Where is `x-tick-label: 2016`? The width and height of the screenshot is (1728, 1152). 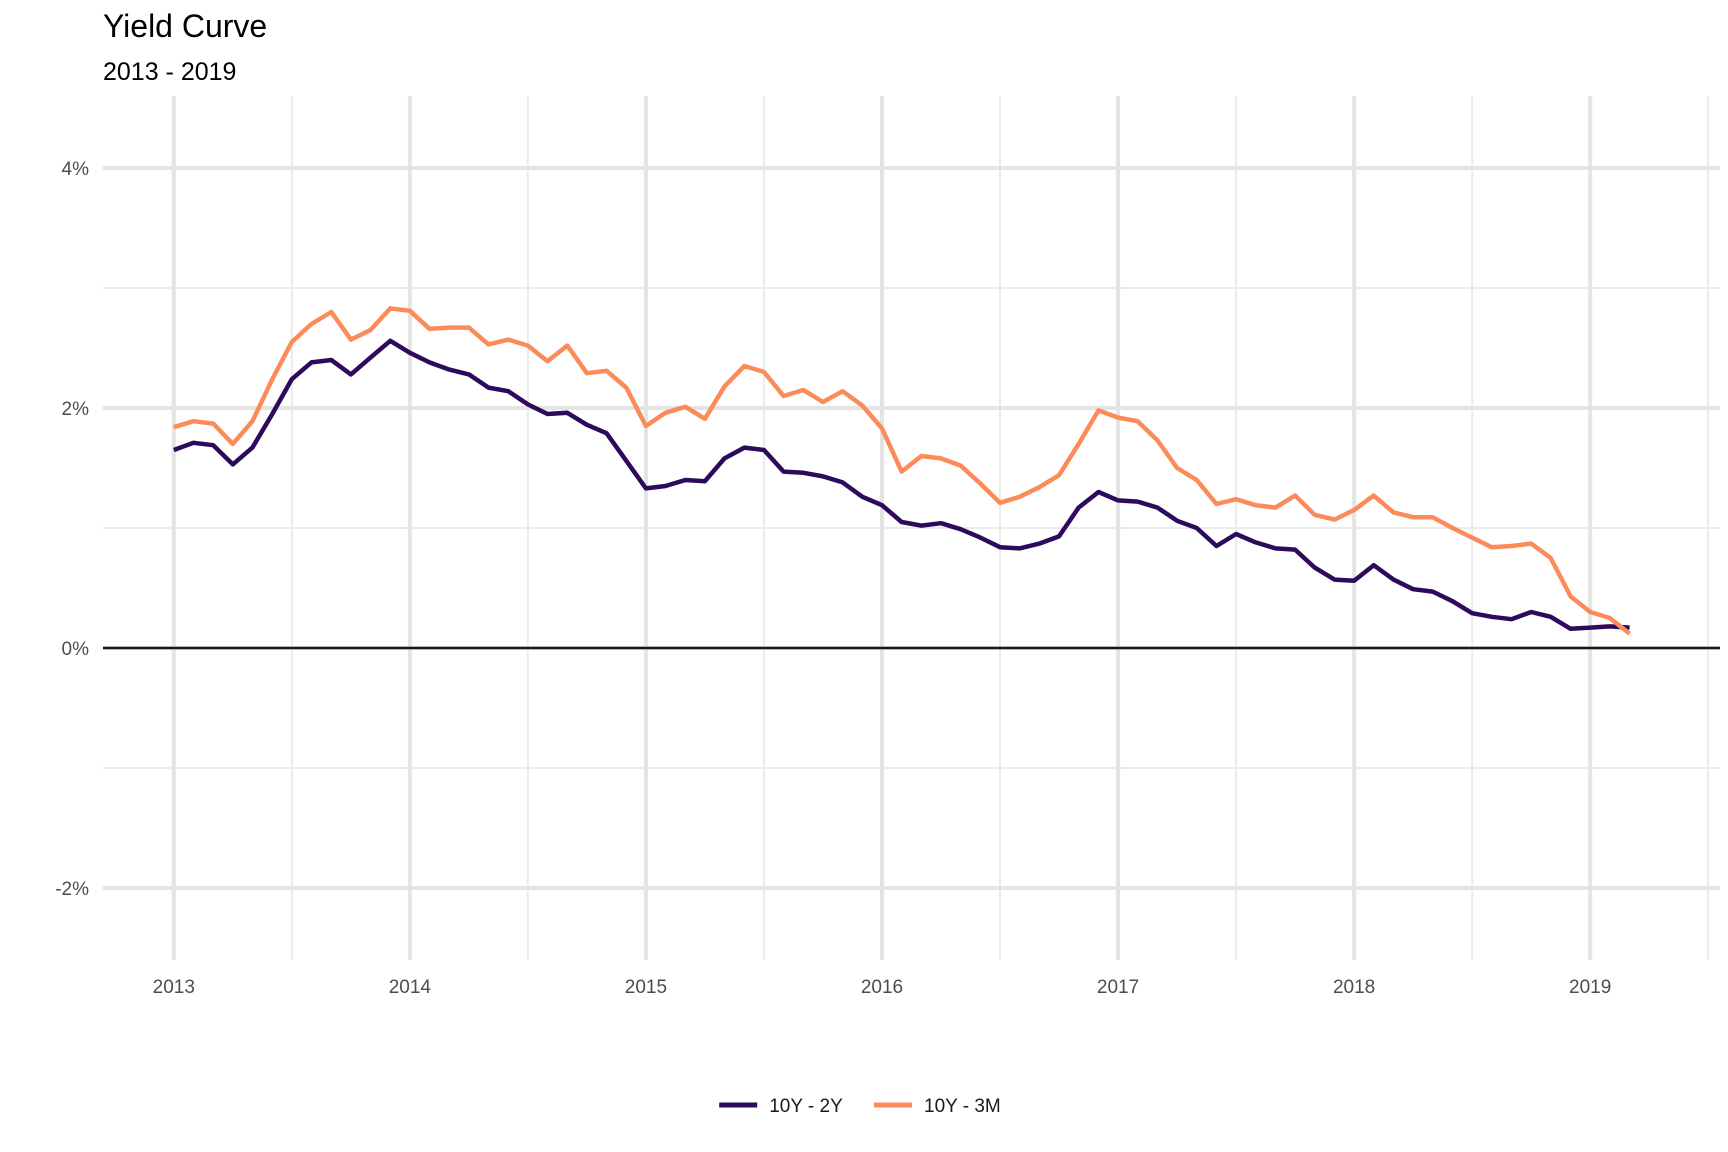
x-tick-label: 2016 is located at coordinates (882, 987).